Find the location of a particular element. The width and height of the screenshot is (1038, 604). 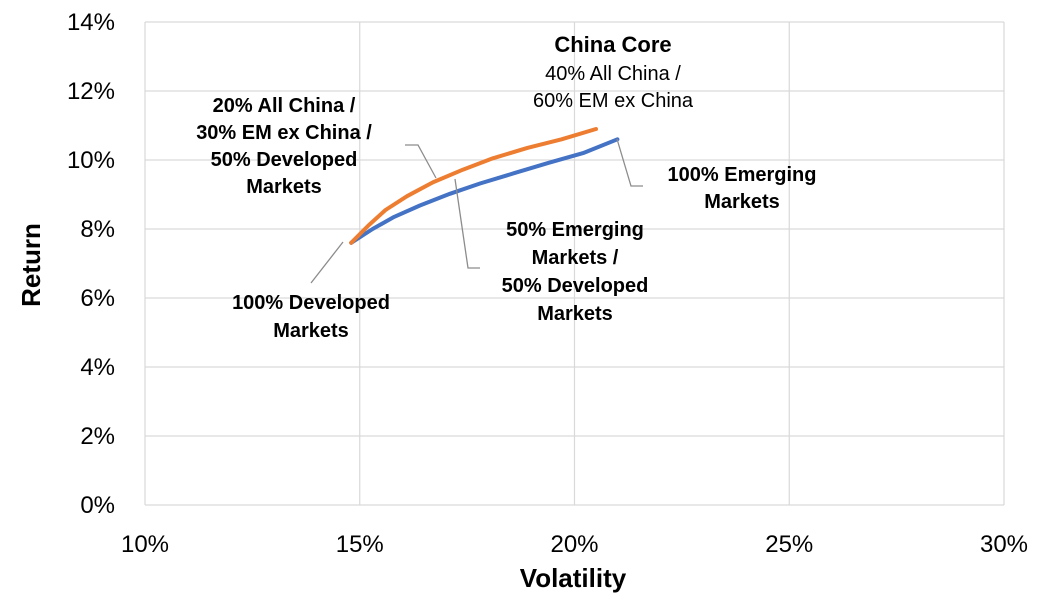

y-tick-label: 0% is located at coordinates (97, 505).